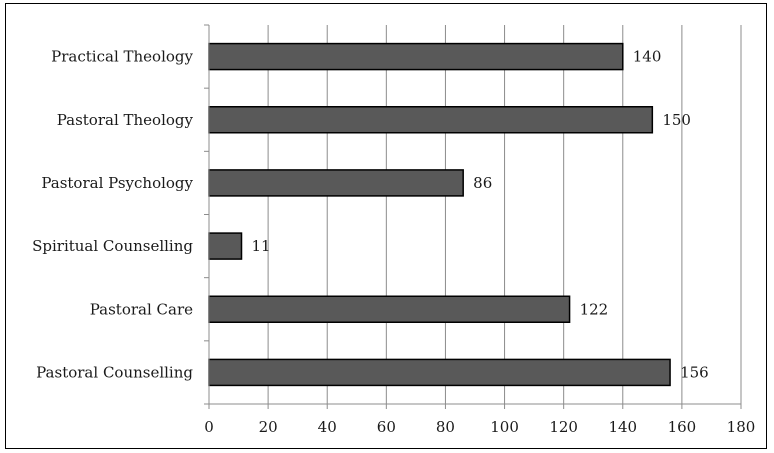  I want to click on x-tick-label-20: 20, so click(268, 427).